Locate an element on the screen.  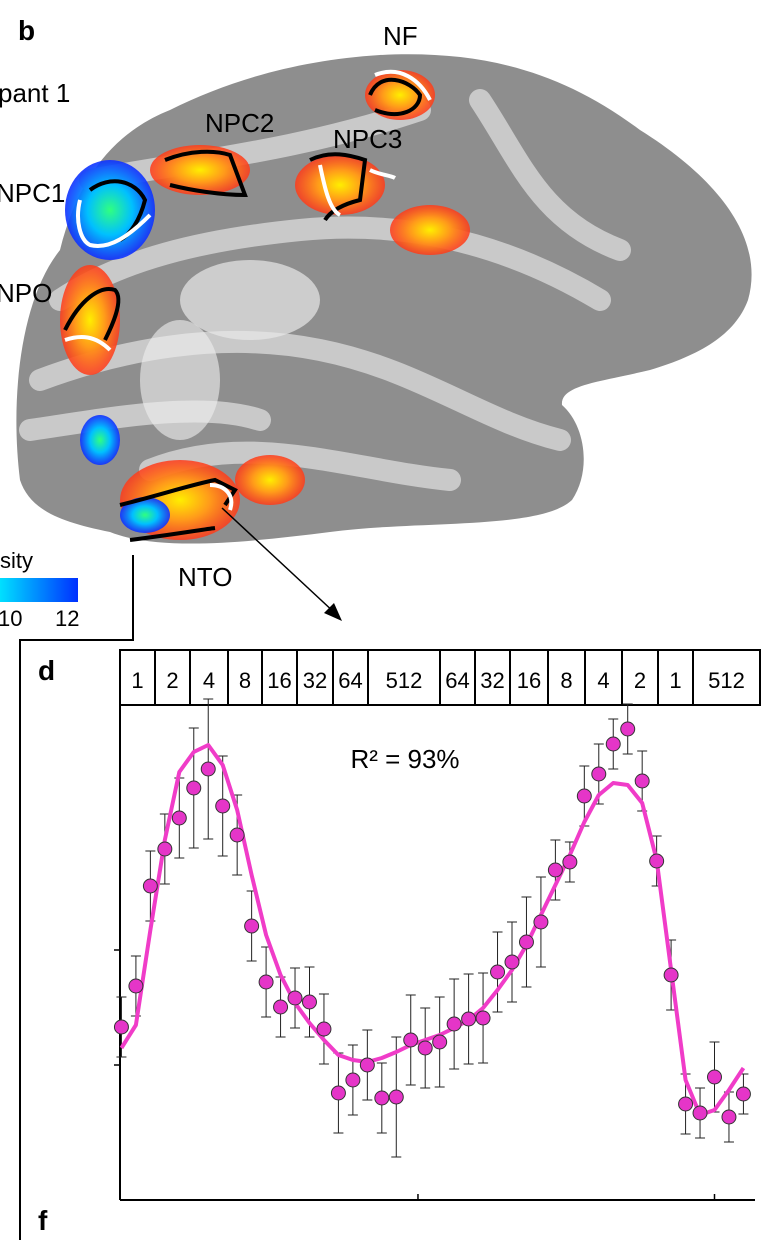
region-label: NF is located at coordinates (400, 36).